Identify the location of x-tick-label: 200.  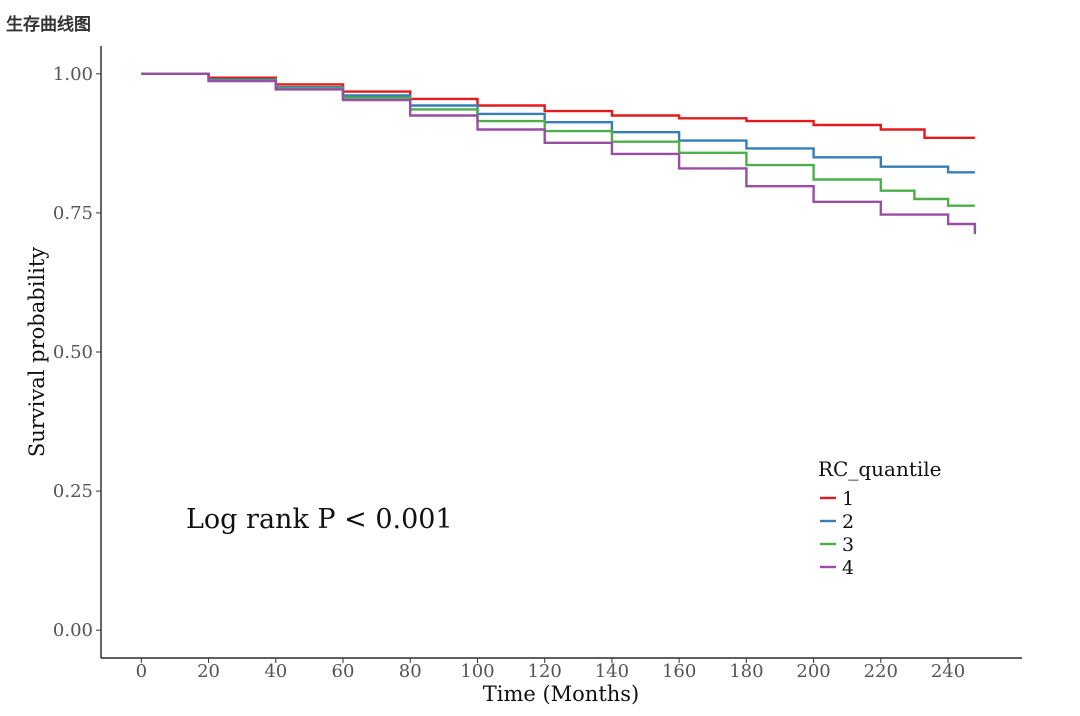
(813, 671).